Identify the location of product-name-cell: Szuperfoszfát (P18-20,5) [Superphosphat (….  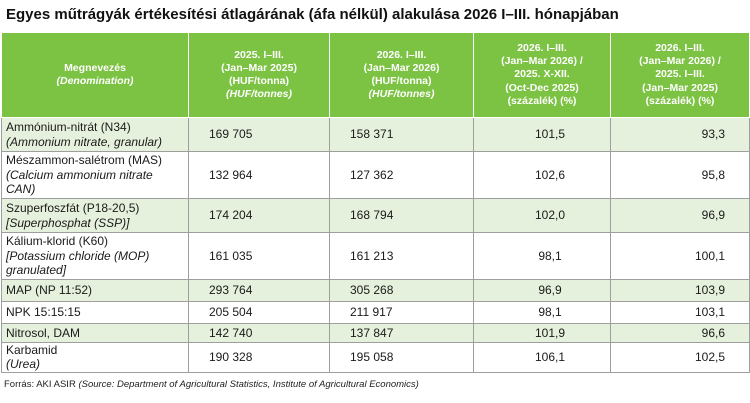
(95, 215).